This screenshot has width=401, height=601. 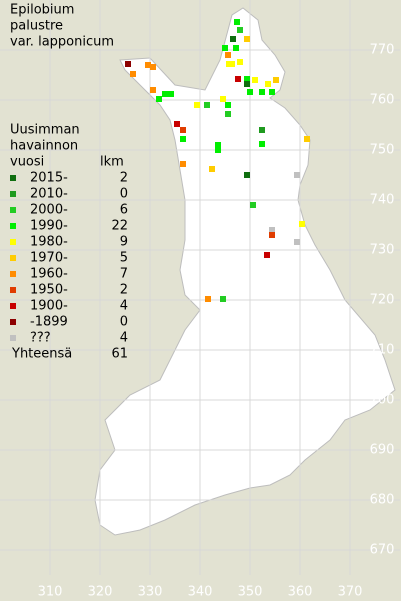 What do you see at coordinates (49, 210) in the screenshot?
I see `legend-label: 2000-` at bounding box center [49, 210].